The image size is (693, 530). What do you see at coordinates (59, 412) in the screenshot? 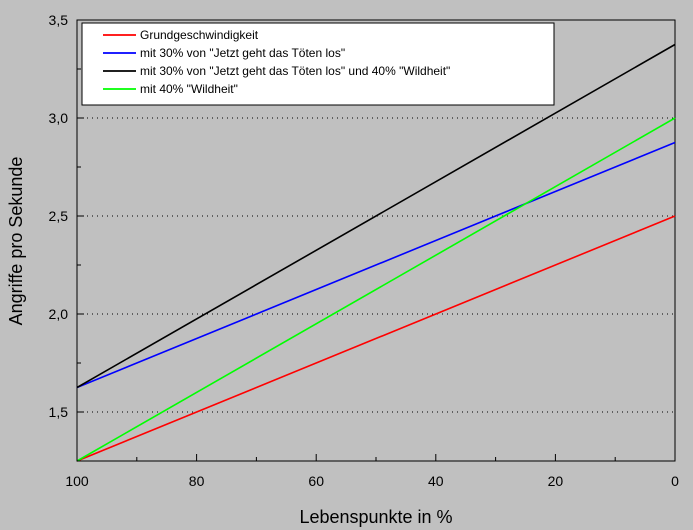
I see `y-tick-label: 1,5` at bounding box center [59, 412].